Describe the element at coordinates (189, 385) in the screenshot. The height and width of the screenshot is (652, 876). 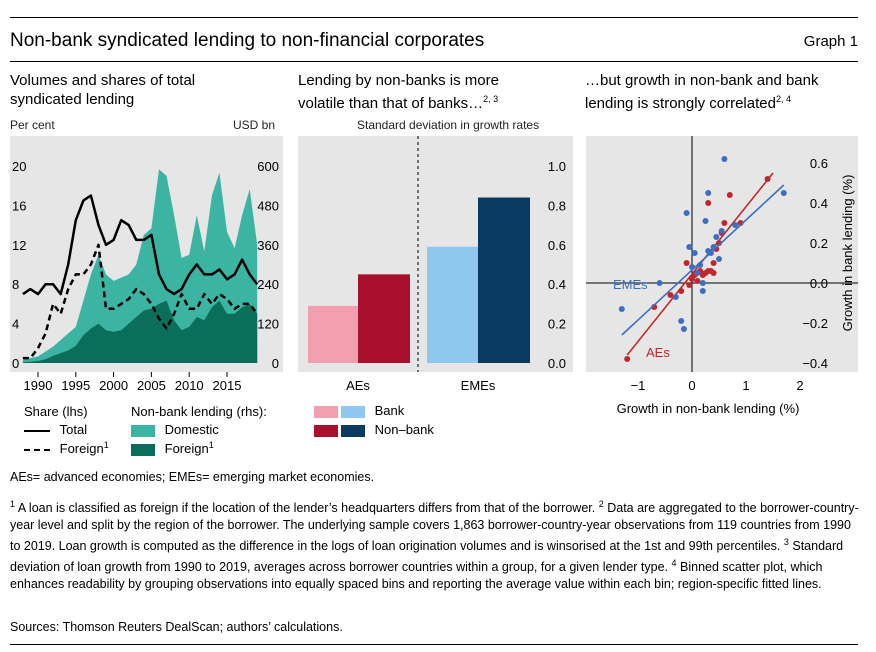
I see `panel1-xtick: 2010` at that location.